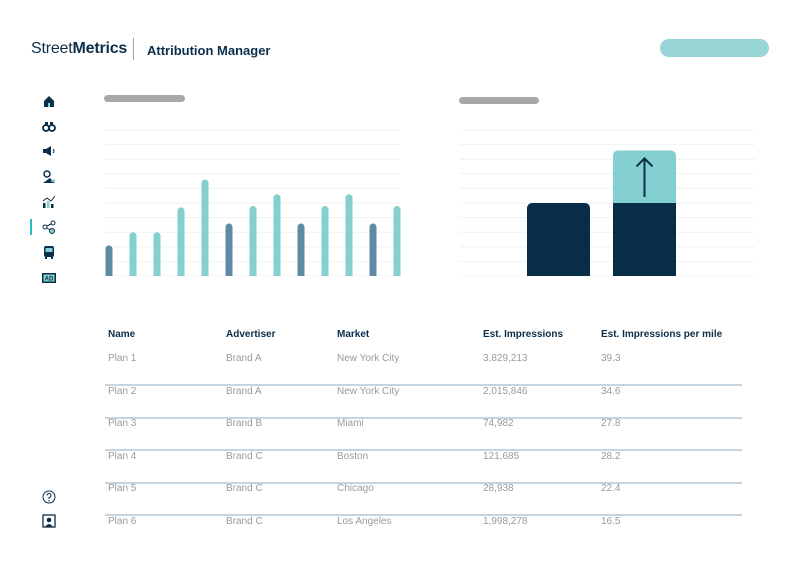 The height and width of the screenshot is (578, 800). What do you see at coordinates (209, 50) in the screenshot?
I see `page-title: Attribution Manager` at bounding box center [209, 50].